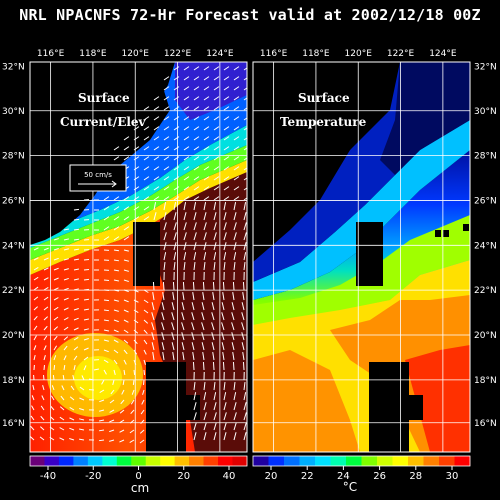 This screenshot has width=500, height=500. What do you see at coordinates (98, 178) in the screenshot?
I see `velocity-scale-legend: 50 cm/s` at bounding box center [98, 178].